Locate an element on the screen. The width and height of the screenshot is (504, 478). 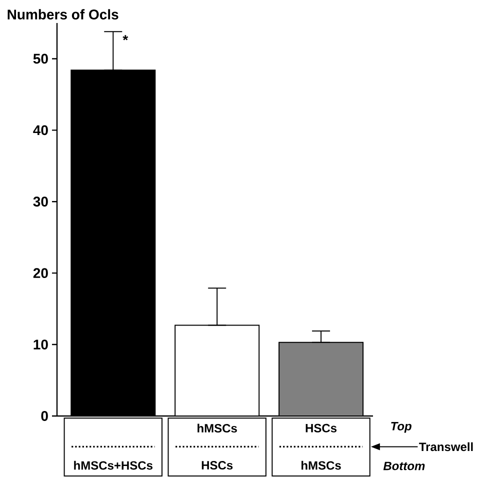
y-tick-label: 30 is located at coordinates (40, 201).